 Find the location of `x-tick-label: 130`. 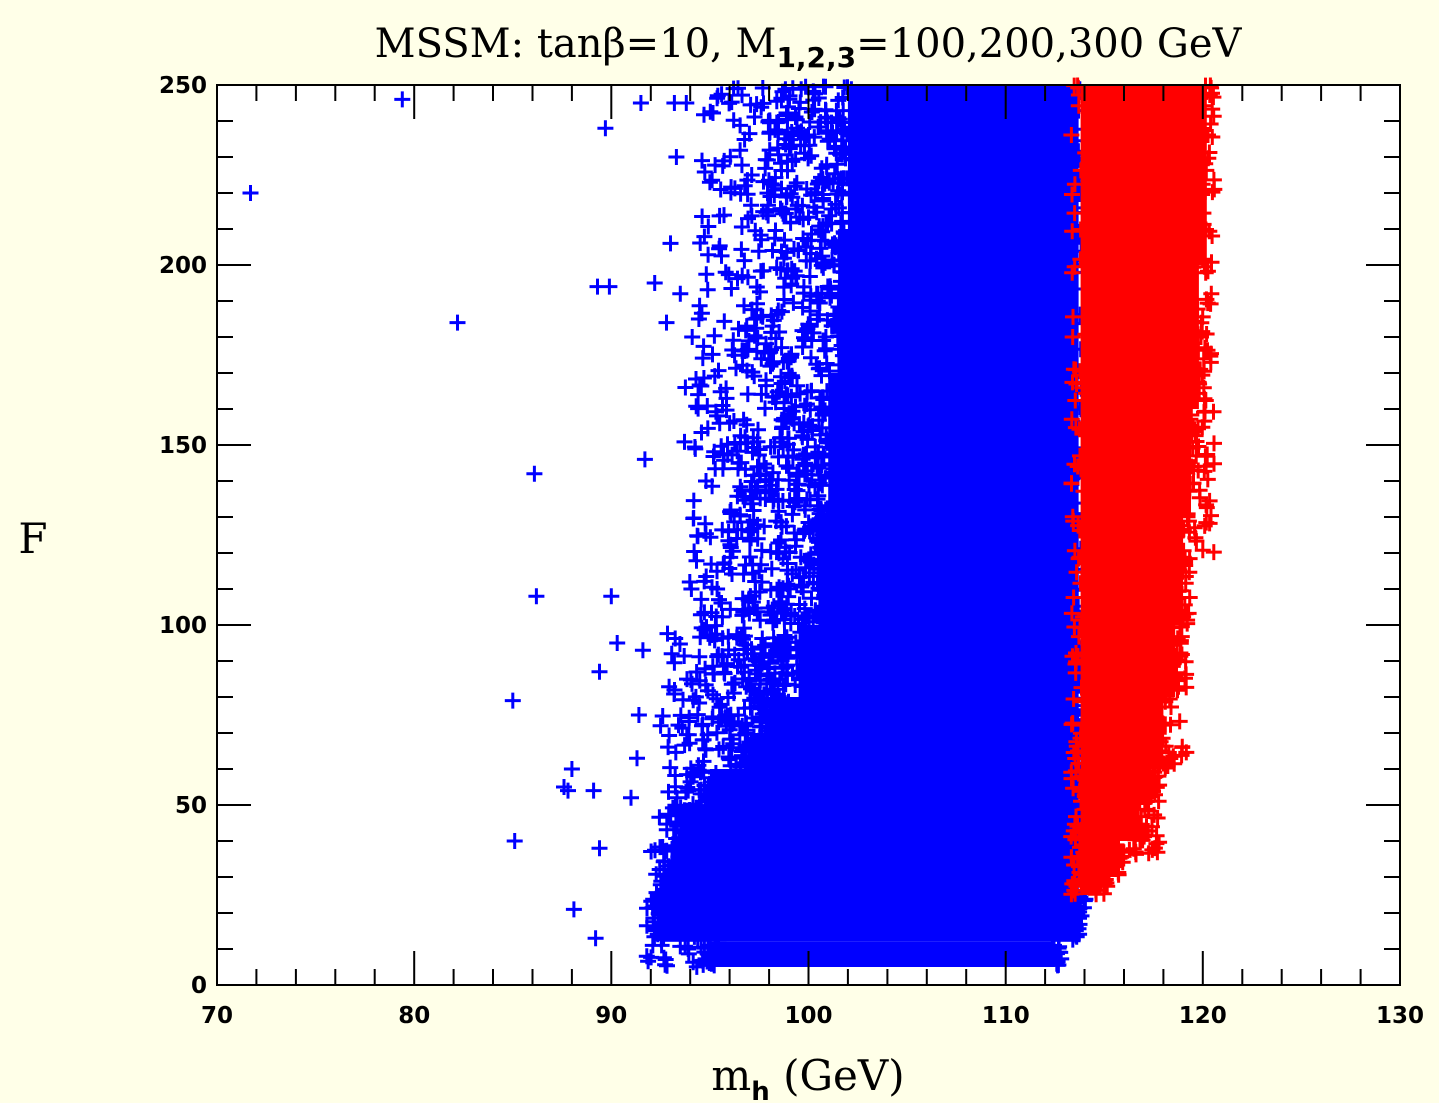

x-tick-label: 130 is located at coordinates (1400, 1016).